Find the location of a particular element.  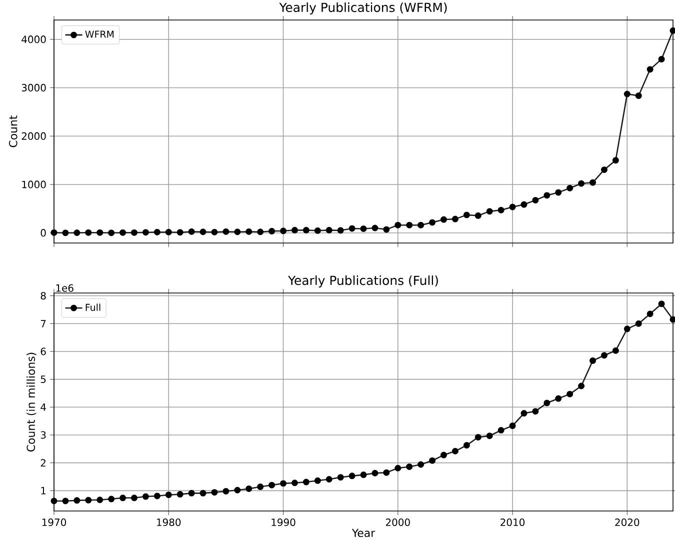

chart-title: Yearly Publications (Full) is located at coordinates (363, 281).